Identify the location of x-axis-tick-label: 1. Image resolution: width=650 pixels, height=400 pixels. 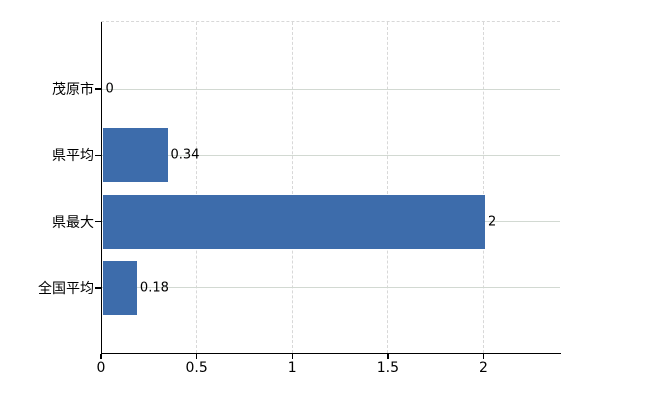
(292, 368).